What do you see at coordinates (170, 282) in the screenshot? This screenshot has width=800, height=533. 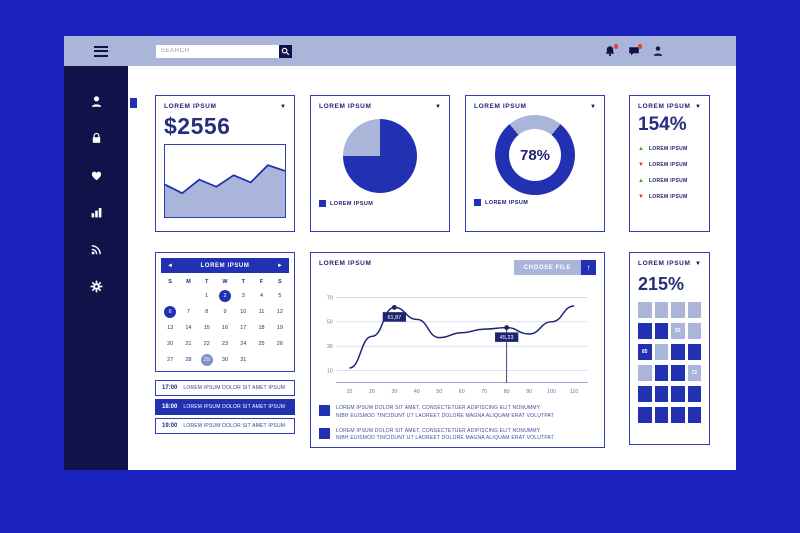 I see `calendar-day-header: S` at bounding box center [170, 282].